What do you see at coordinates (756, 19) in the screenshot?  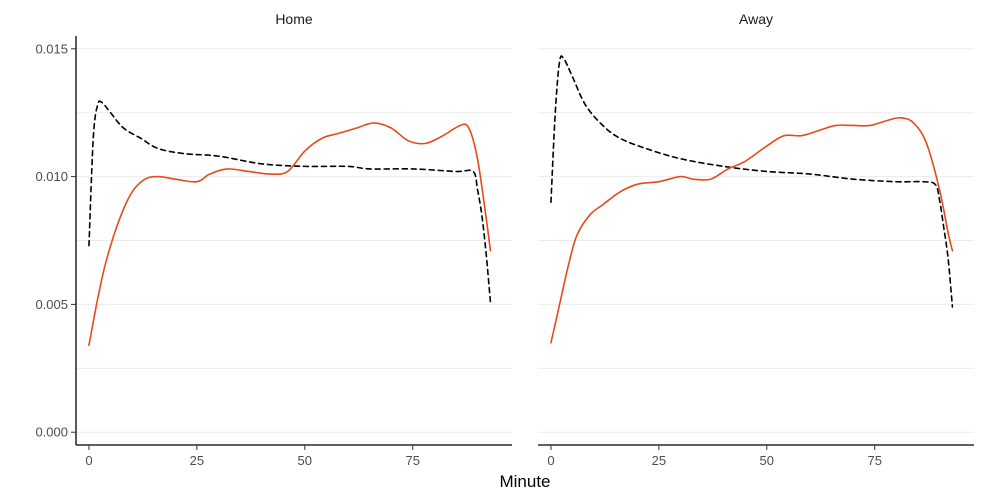 I see `panel-title: Away` at bounding box center [756, 19].